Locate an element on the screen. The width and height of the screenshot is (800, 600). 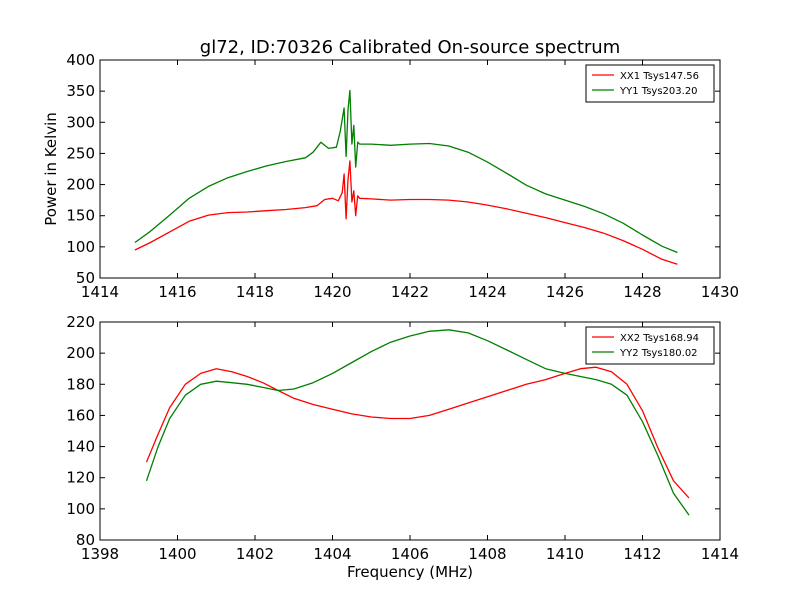
y-tick-label: 180 is located at coordinates (80, 384).